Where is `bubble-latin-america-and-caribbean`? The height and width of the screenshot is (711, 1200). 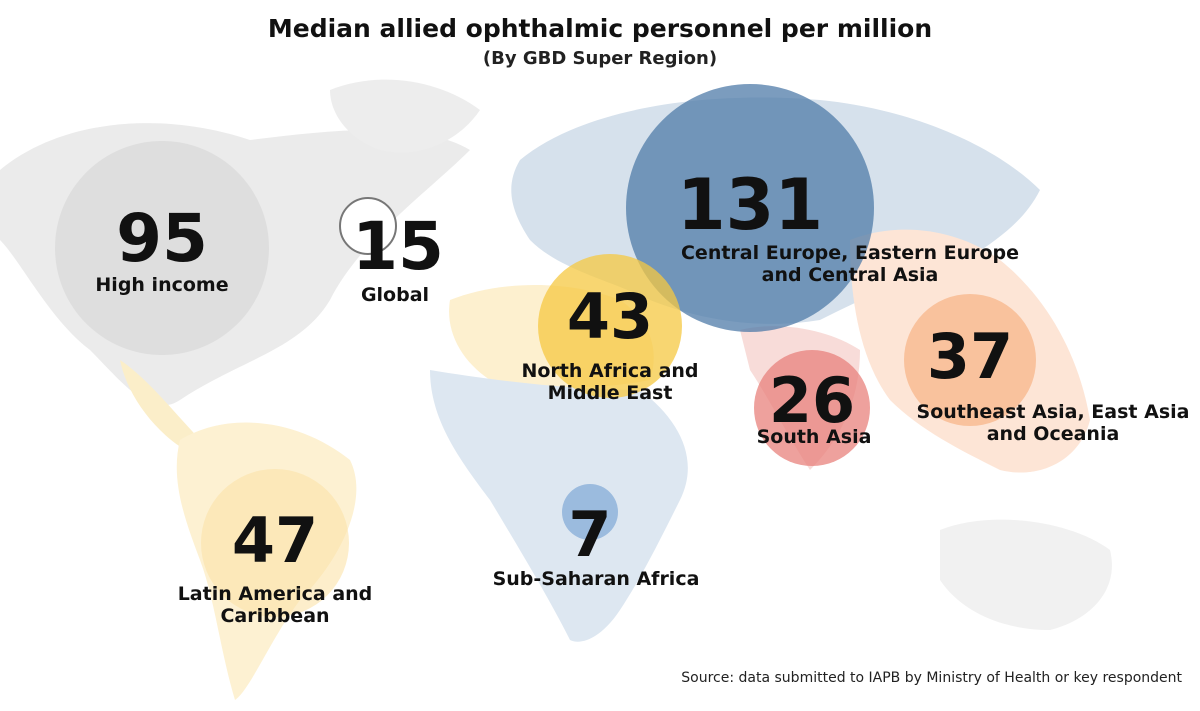
bubble-latin-america-and-caribbean is located at coordinates (275, 543).